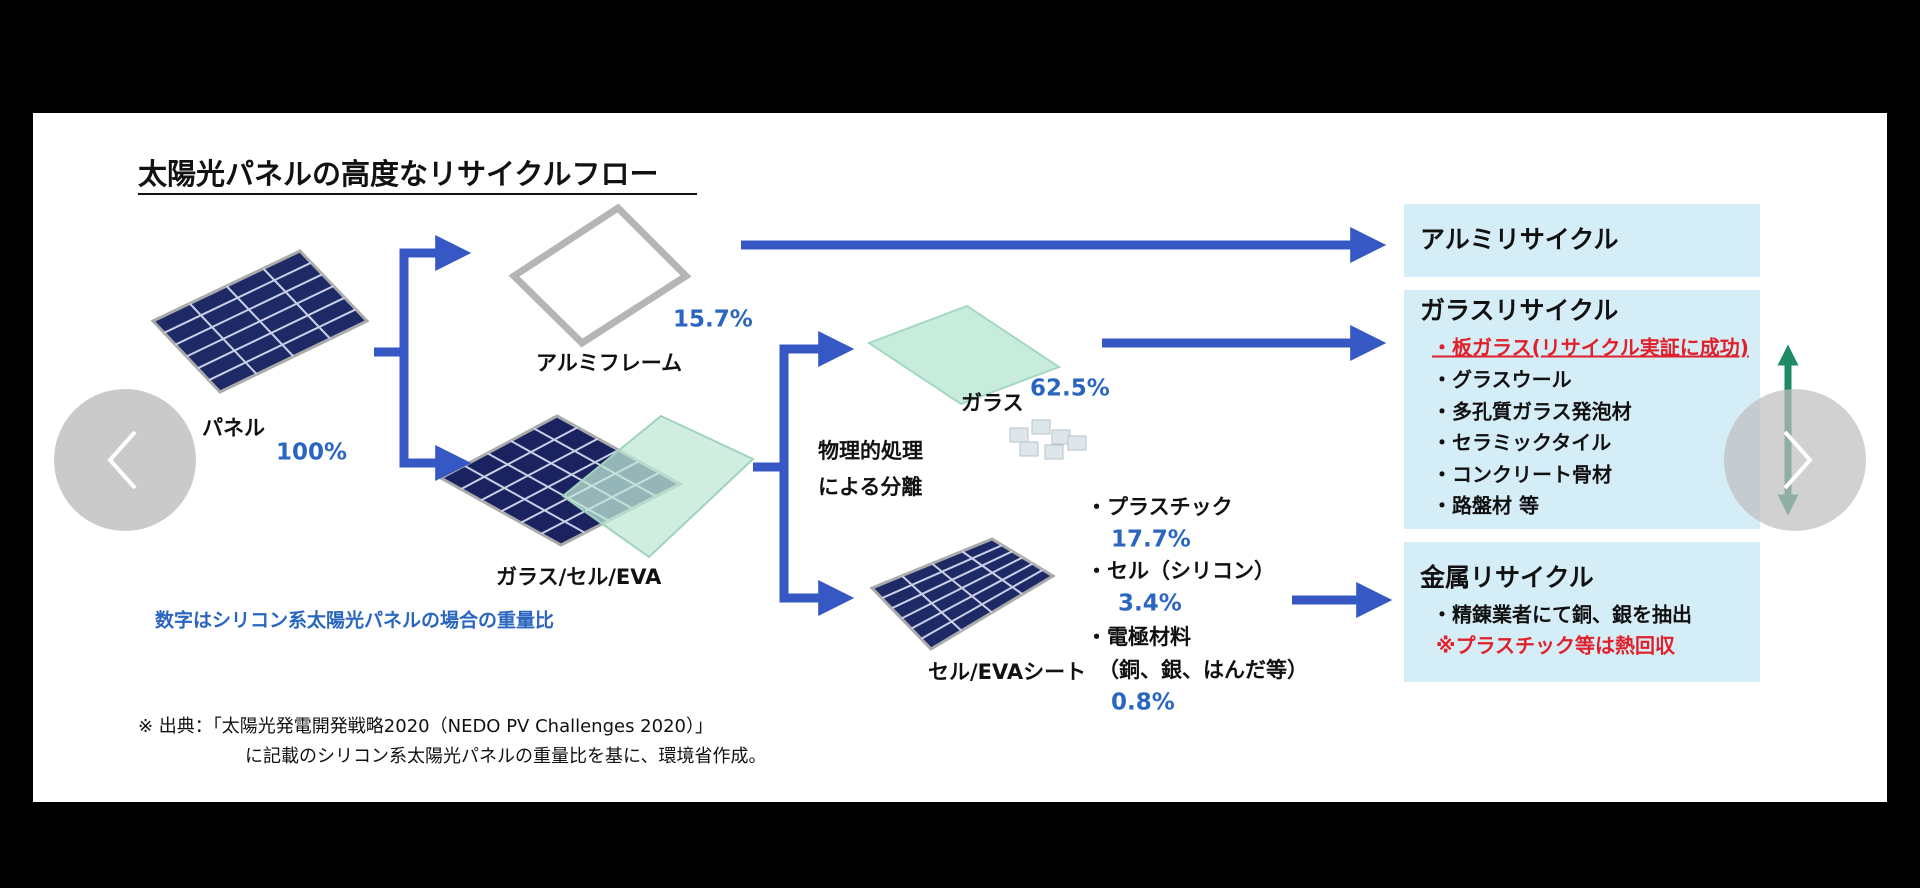 This screenshot has height=888, width=1920. What do you see at coordinates (600, 275) in the screenshot?
I see `frame-image` at bounding box center [600, 275].